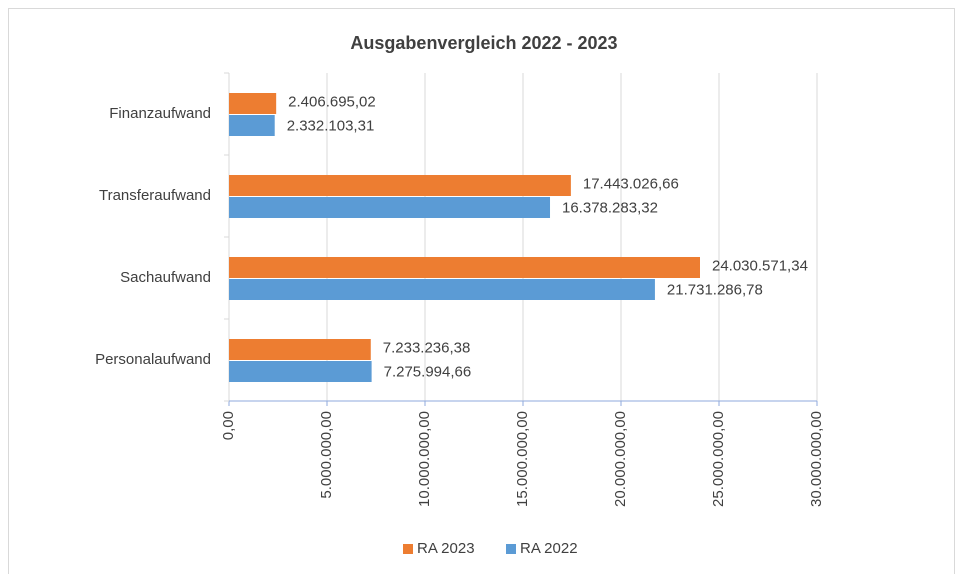 The width and height of the screenshot is (961, 574). Describe the element at coordinates (427, 347) in the screenshot. I see `data-label: 7.233.236,38` at that location.